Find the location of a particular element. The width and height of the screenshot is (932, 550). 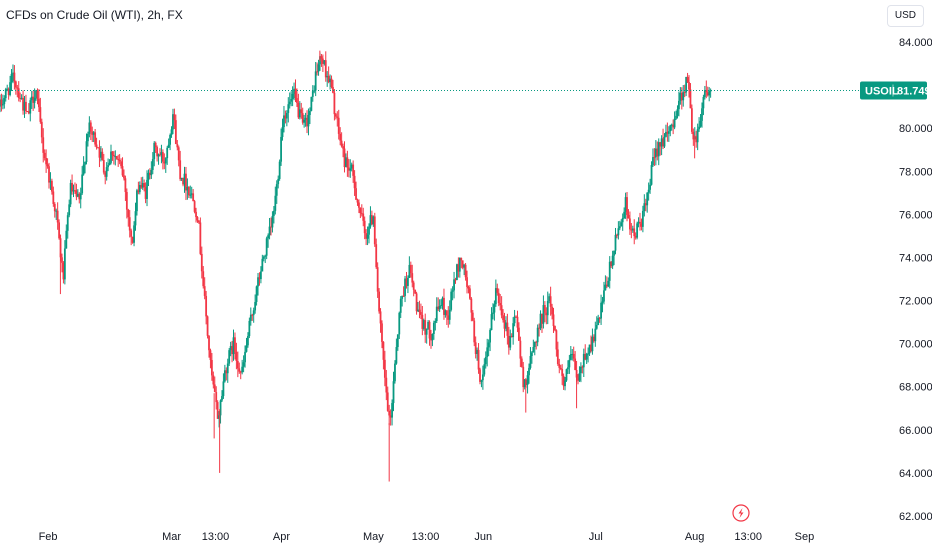

currency-button: USD is located at coordinates (905, 16).